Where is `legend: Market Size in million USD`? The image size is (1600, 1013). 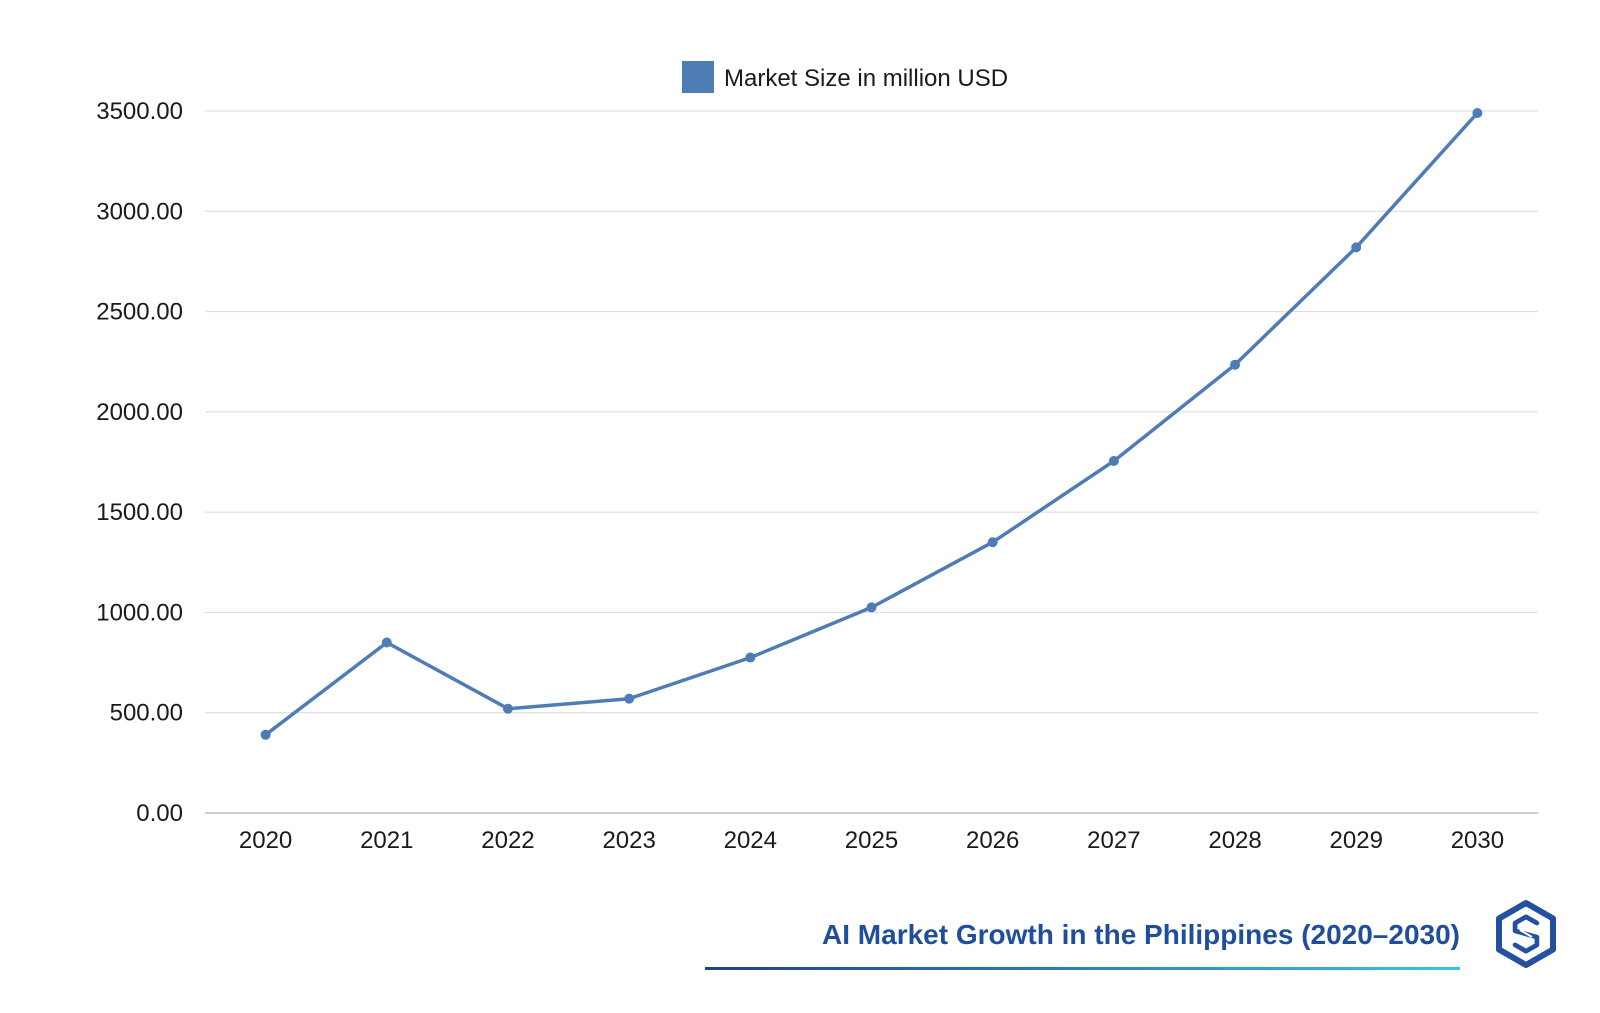
legend: Market Size in million USD is located at coordinates (845, 77).